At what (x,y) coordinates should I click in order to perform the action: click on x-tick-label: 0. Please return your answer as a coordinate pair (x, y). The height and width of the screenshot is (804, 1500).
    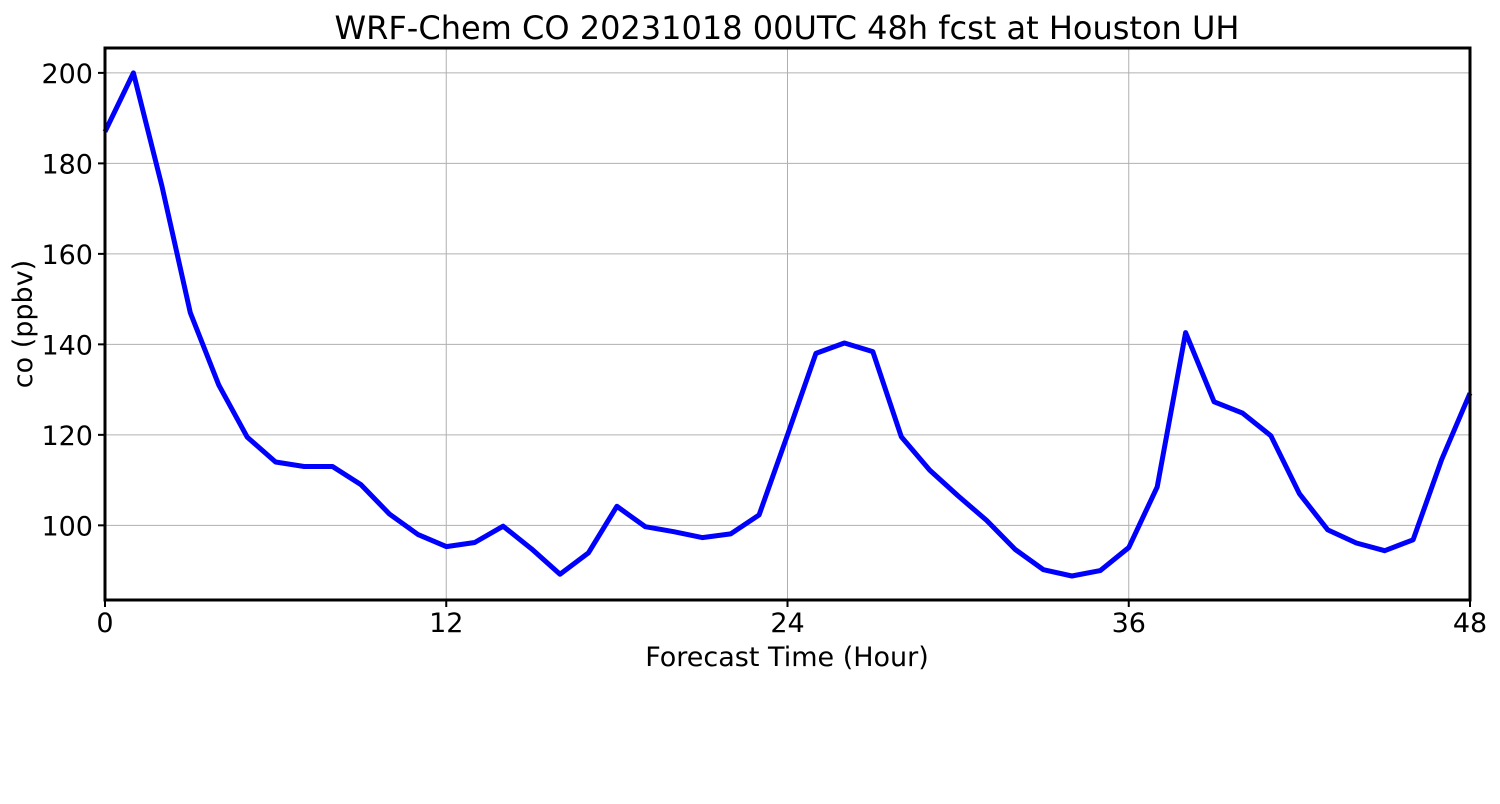
    Looking at the image, I should click on (104, 623).